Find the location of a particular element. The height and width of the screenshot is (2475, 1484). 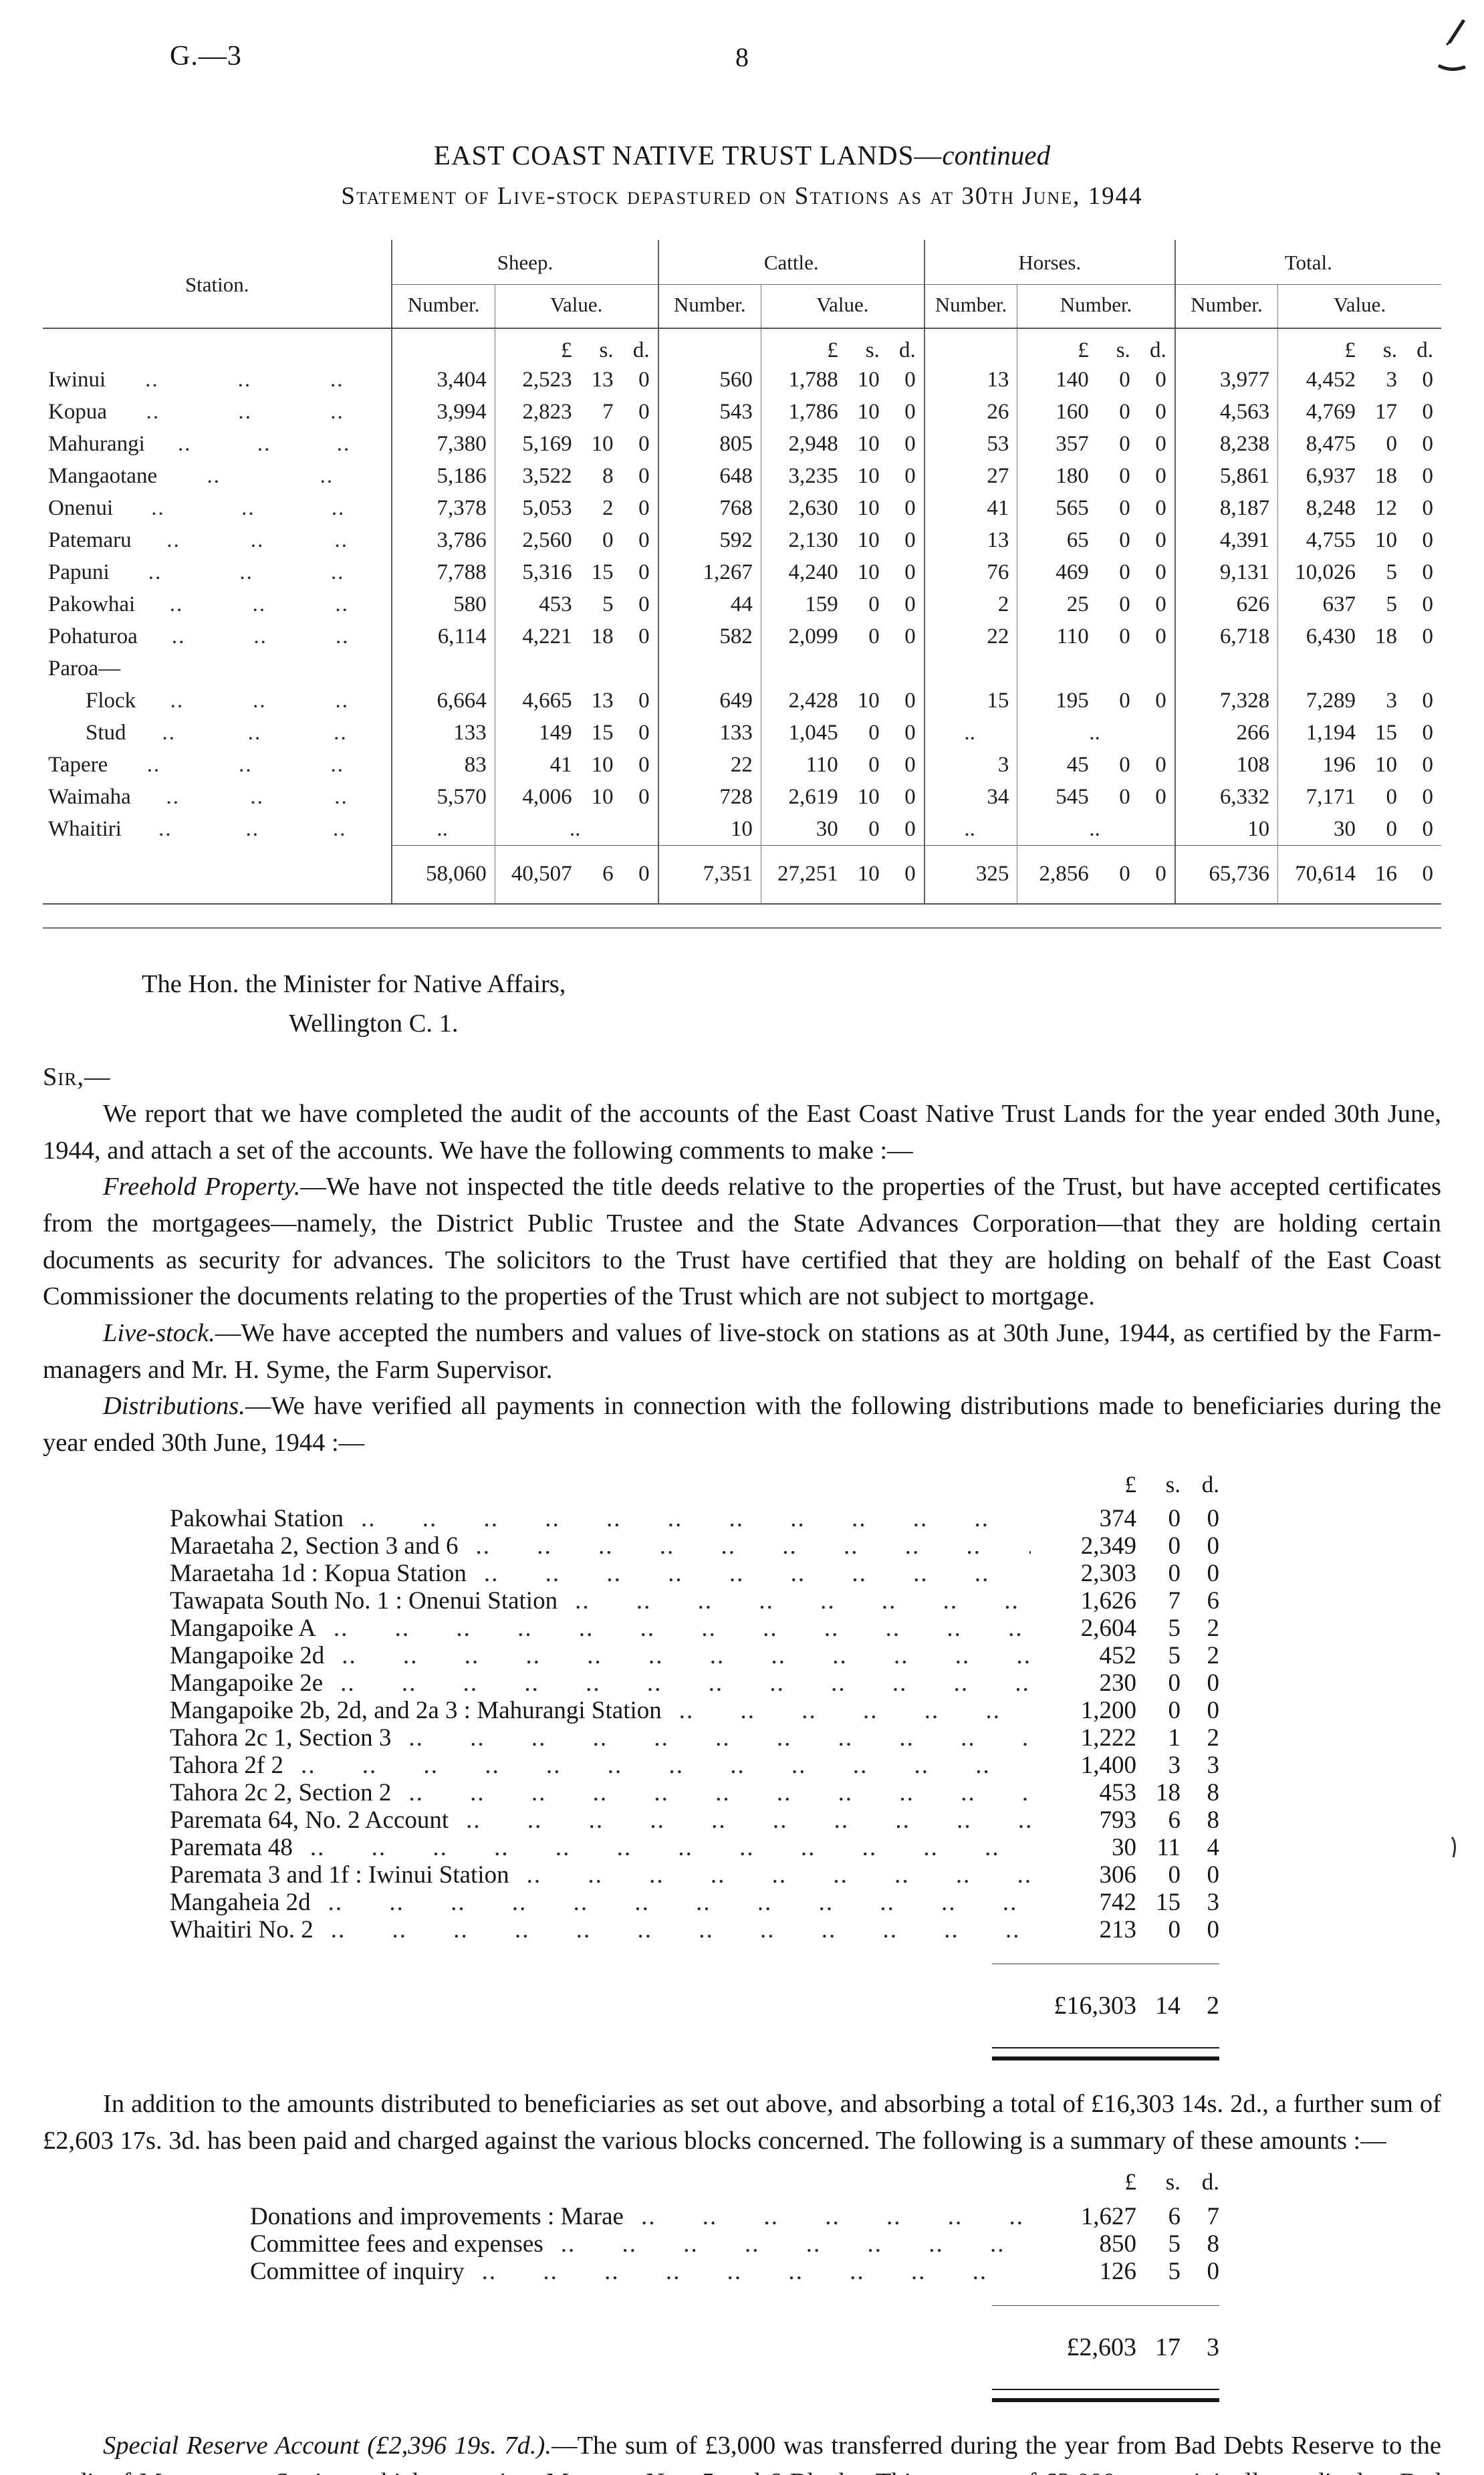

currency-amount: 1,194 15 0 is located at coordinates (1358, 733).